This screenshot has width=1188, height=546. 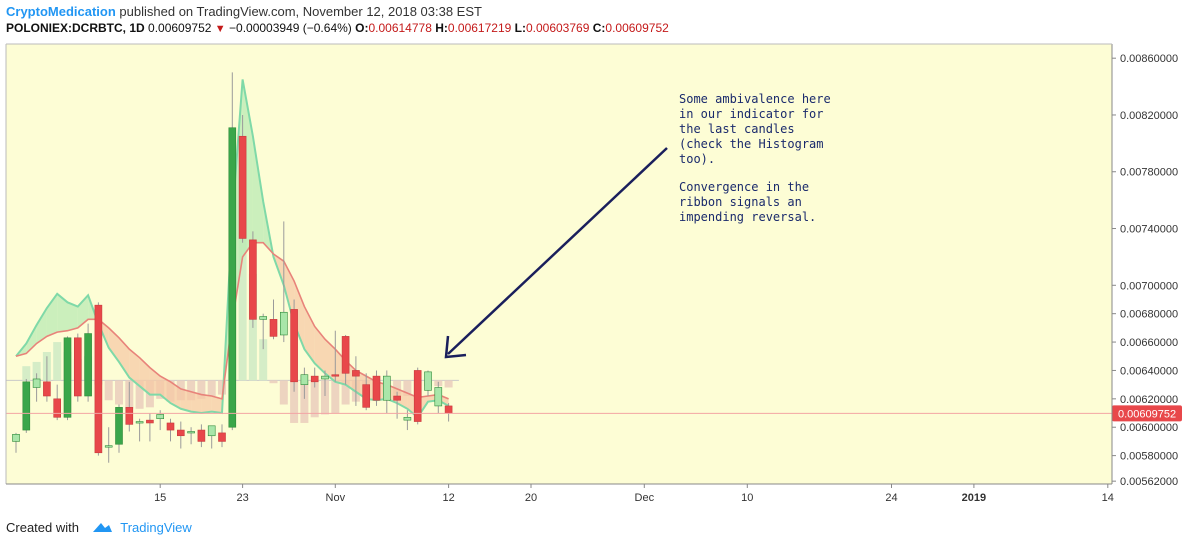 I want to click on time-tick-label: 12, so click(x=448, y=498).